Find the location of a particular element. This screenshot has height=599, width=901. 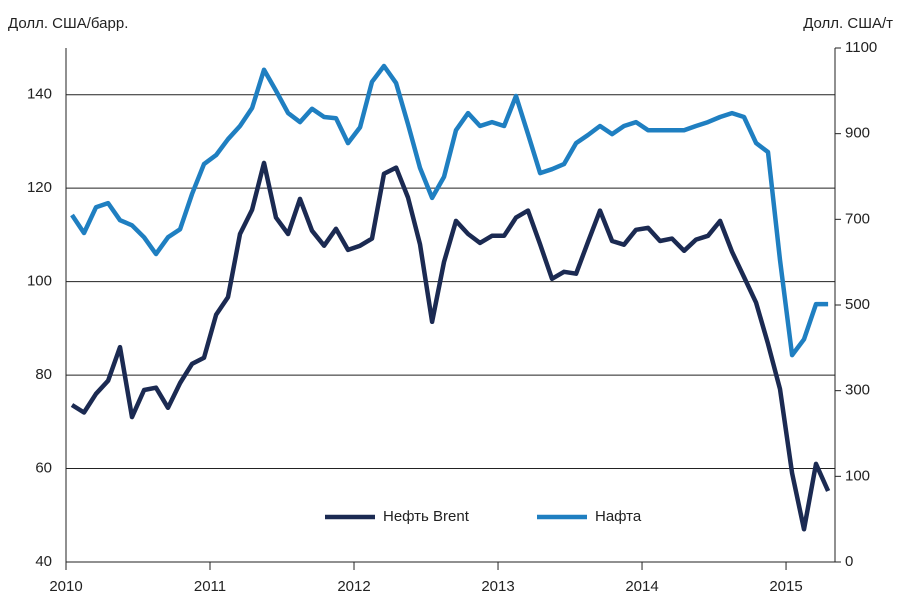

legend-label: Нафта is located at coordinates (618, 516).